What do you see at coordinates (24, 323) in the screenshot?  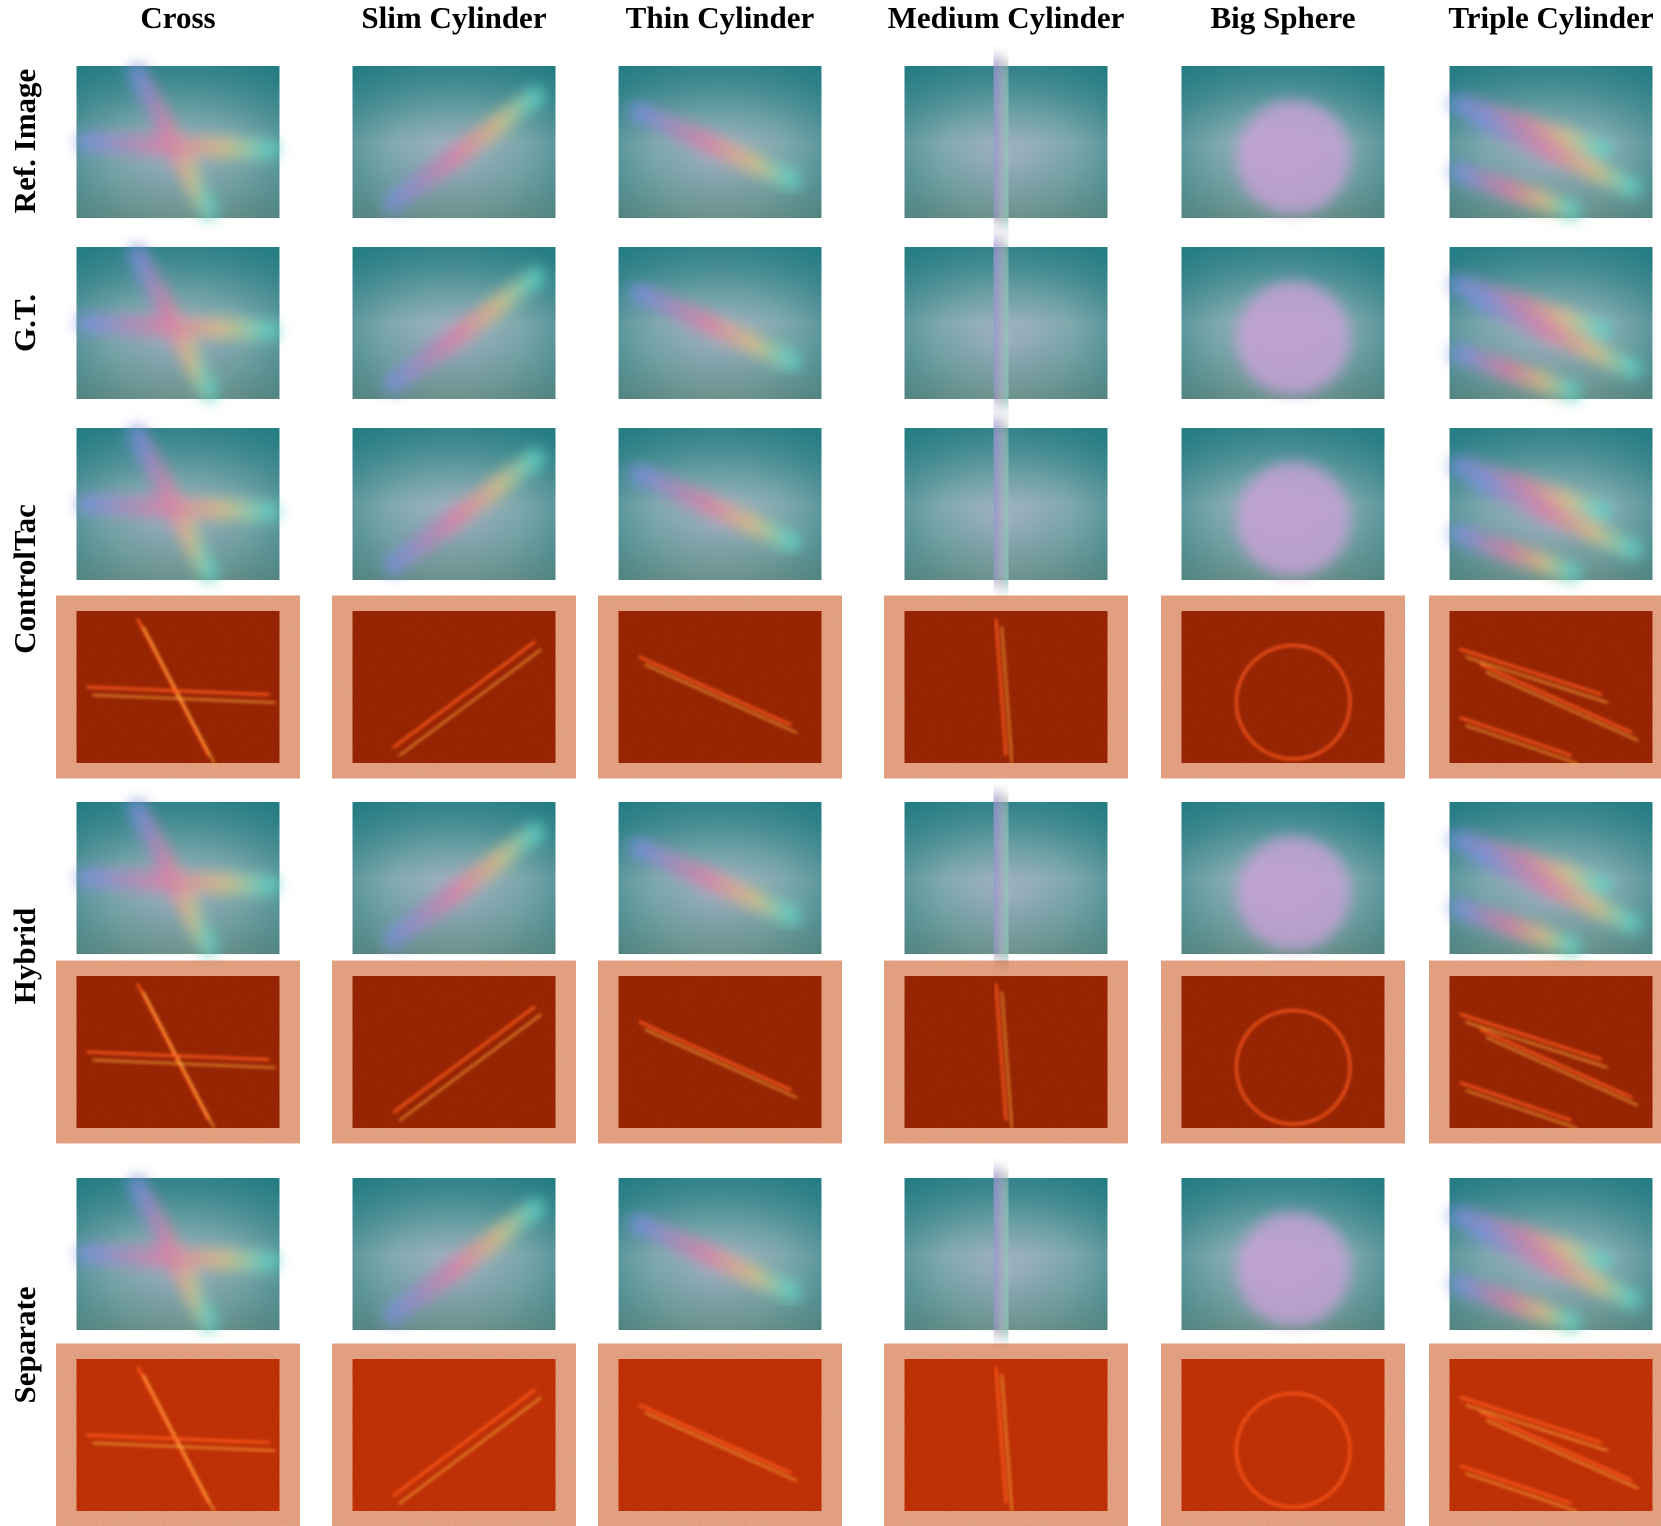 I see `row-label: G.T.` at bounding box center [24, 323].